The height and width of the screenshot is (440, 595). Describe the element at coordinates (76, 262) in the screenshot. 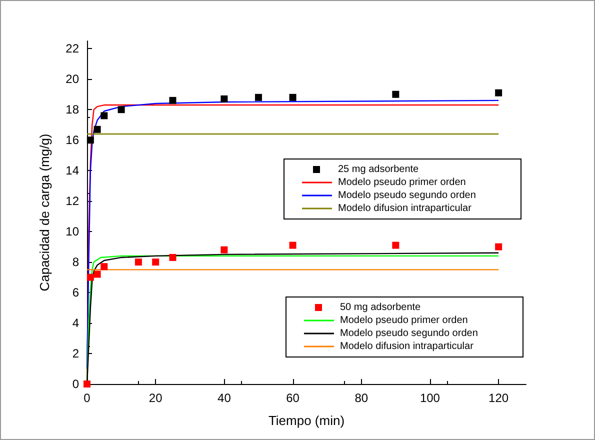

I see `y-tick-label: 8` at that location.